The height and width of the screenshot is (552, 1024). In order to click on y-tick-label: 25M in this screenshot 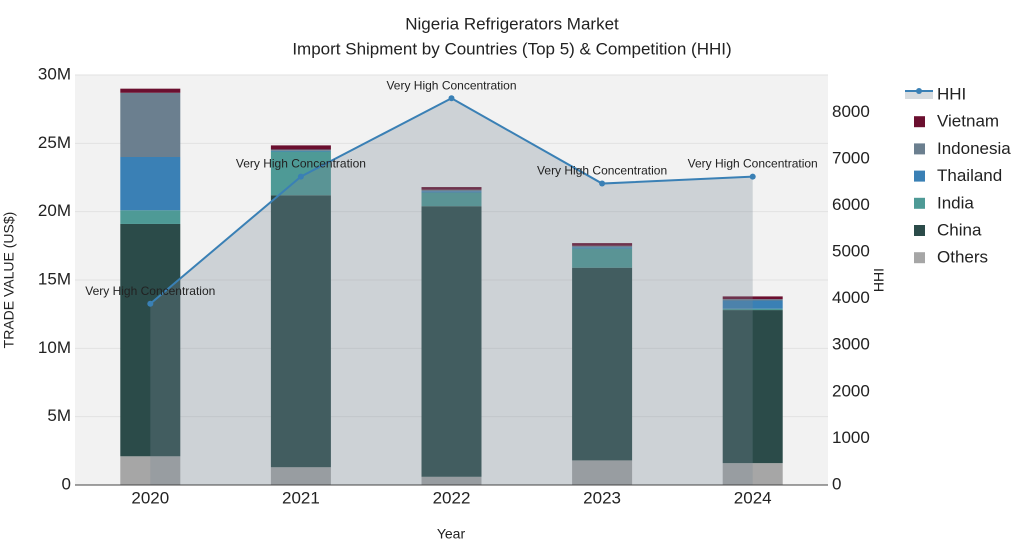, I will do `click(54, 142)`.